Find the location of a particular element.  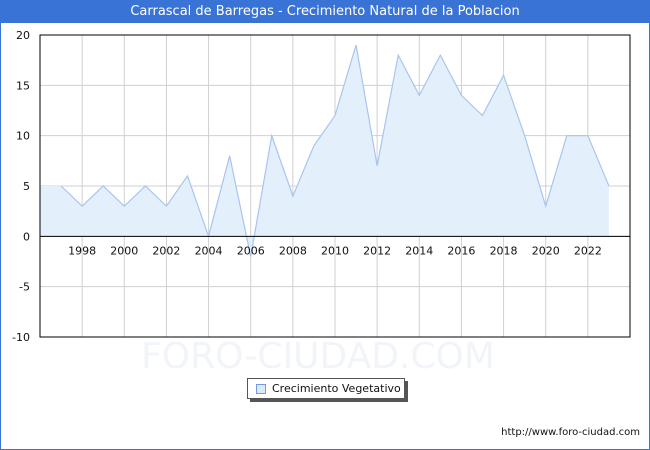

y-tick-label: 10 is located at coordinates (23, 136).